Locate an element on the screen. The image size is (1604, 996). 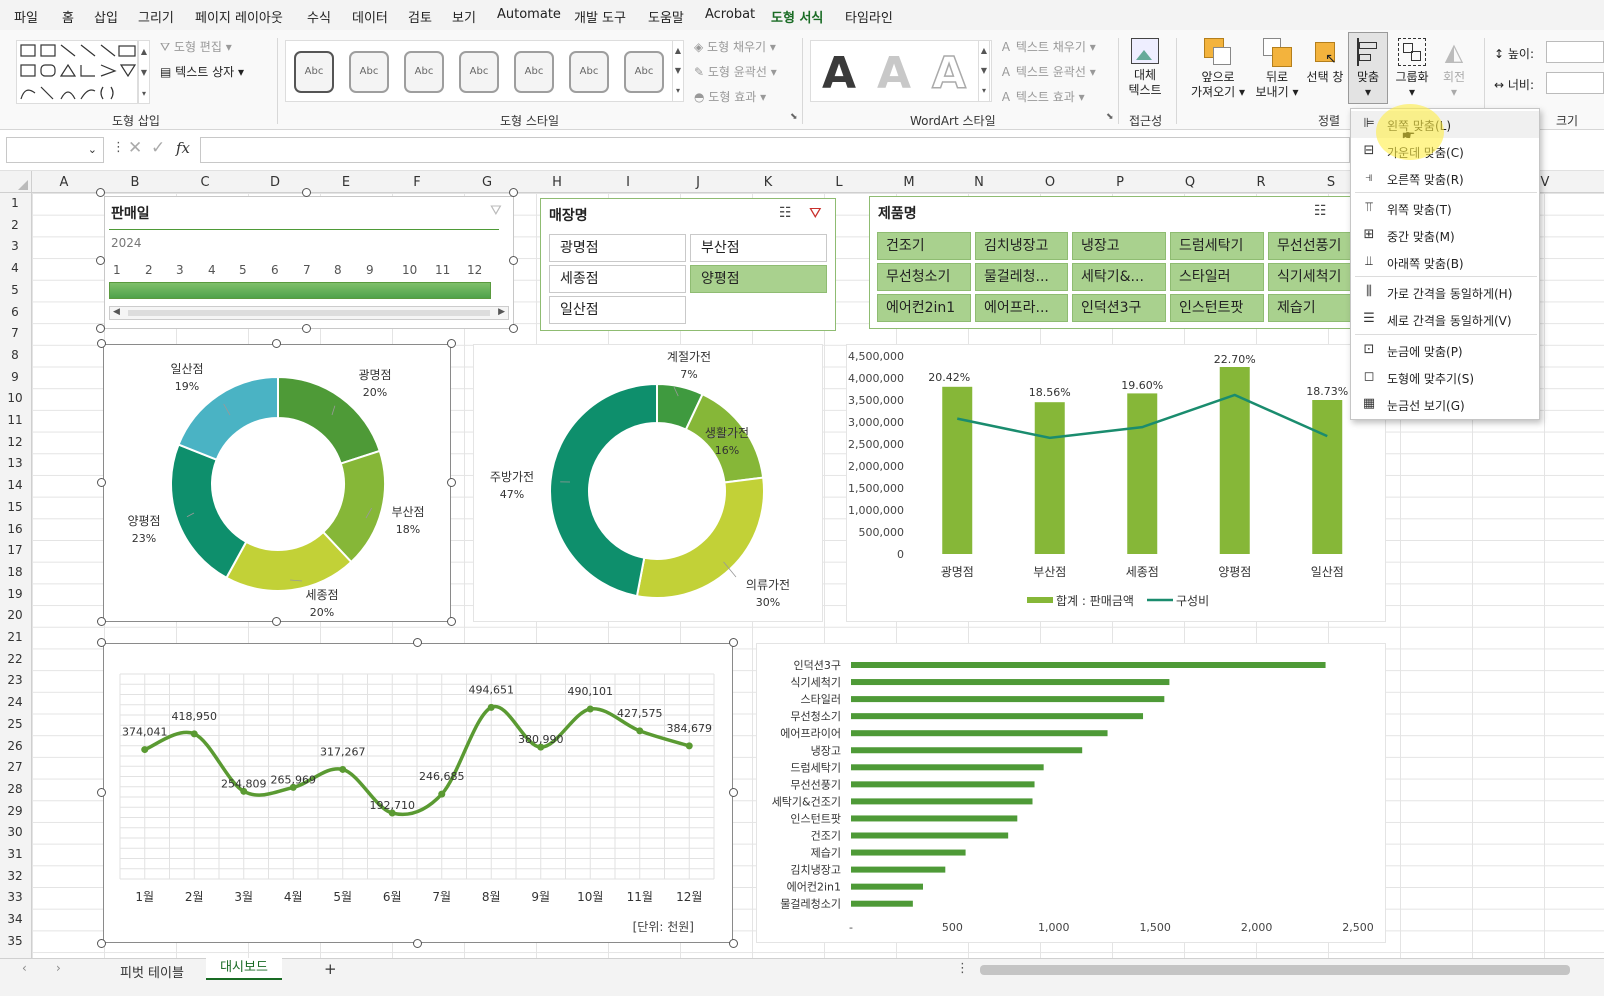
column-header-E: E is located at coordinates (346, 182).